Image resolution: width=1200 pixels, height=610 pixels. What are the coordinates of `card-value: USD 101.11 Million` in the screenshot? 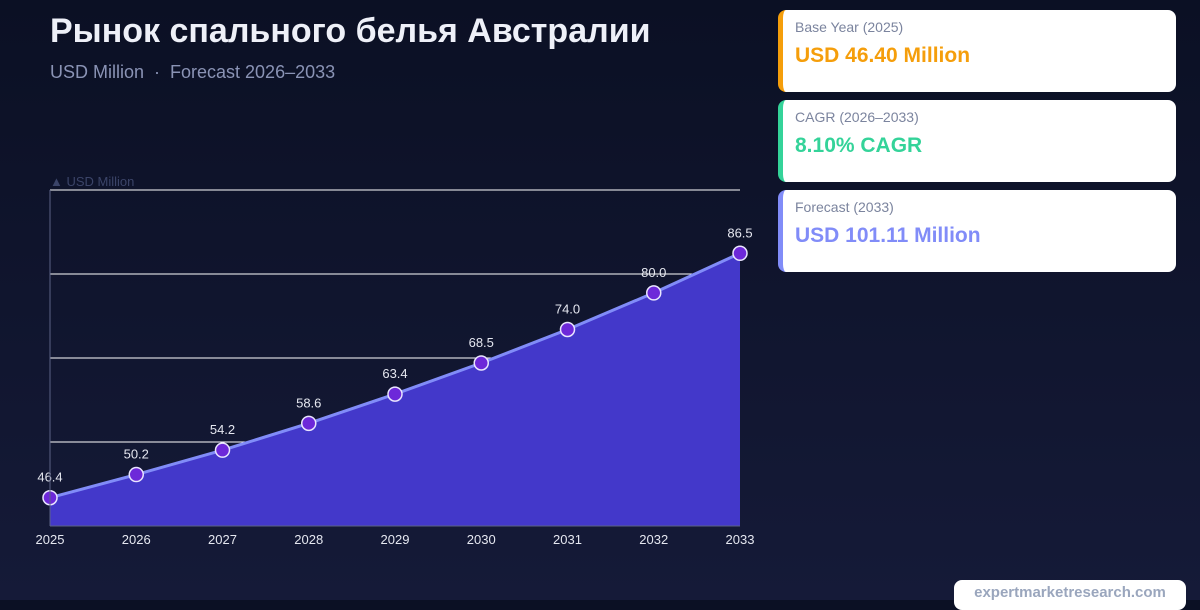 It's located at (888, 235).